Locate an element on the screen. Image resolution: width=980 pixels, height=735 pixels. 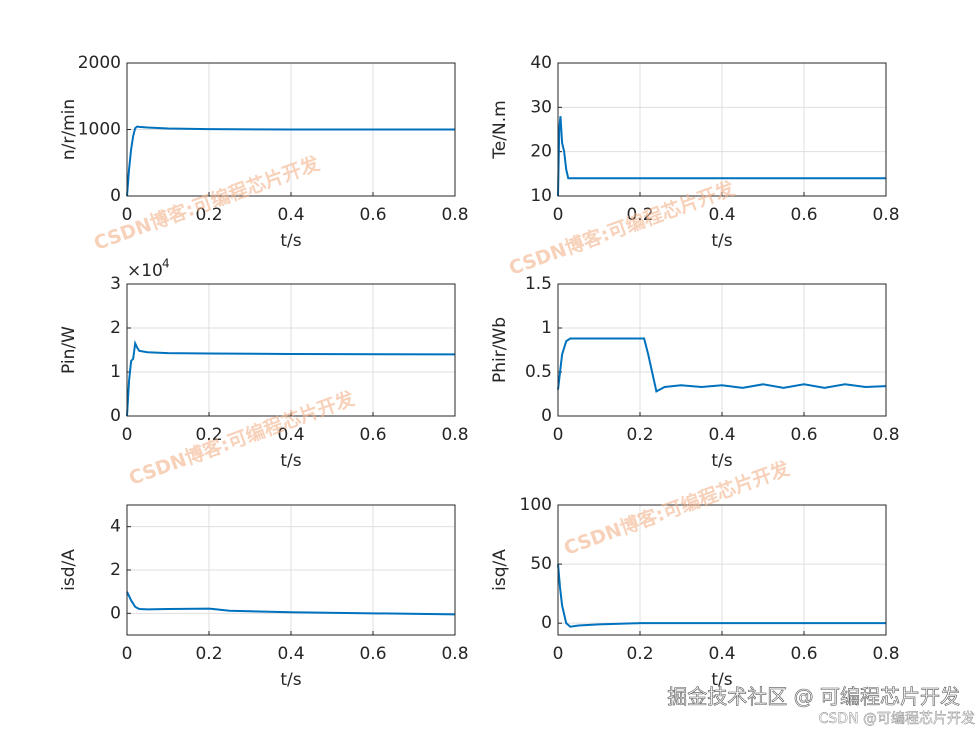
y-tick-label: 0.5 is located at coordinates (538, 372).